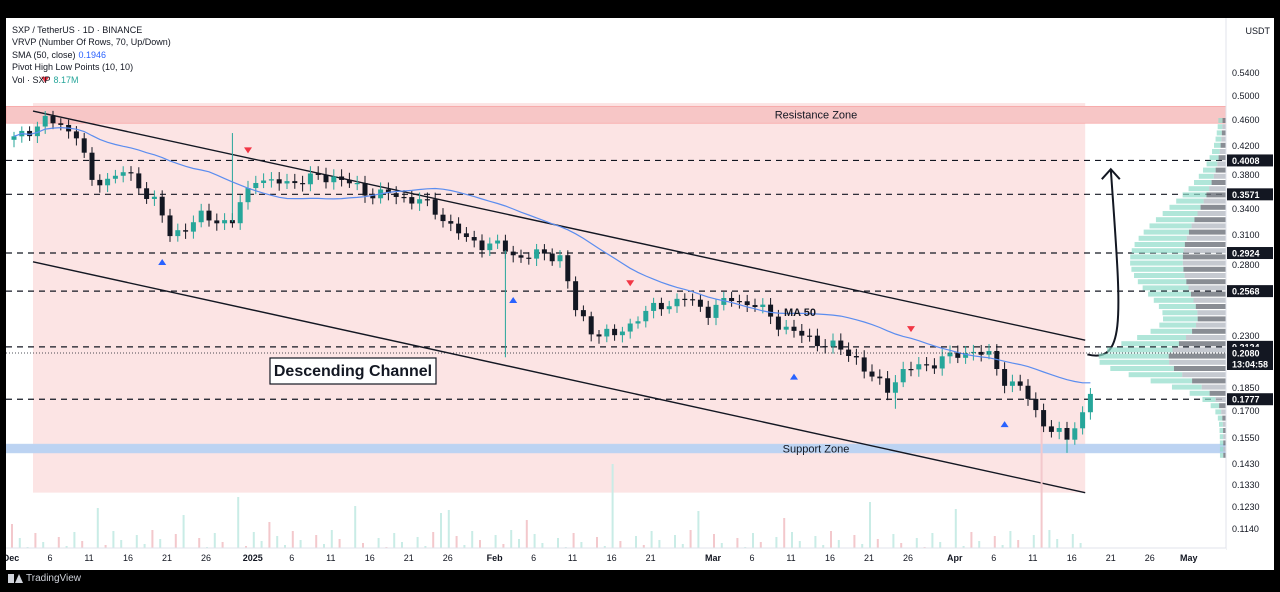  What do you see at coordinates (91, 80) in the screenshot?
I see `legend-vol: Vol · SXP 8.17M` at bounding box center [91, 80].